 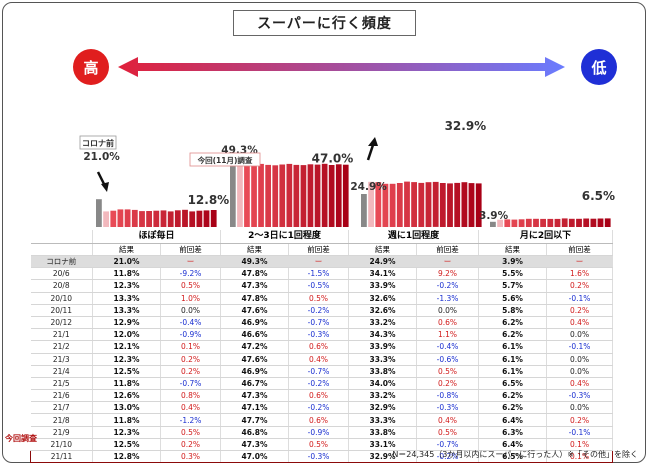 I want to click on result-cell: 6.1%, so click(x=513, y=359).